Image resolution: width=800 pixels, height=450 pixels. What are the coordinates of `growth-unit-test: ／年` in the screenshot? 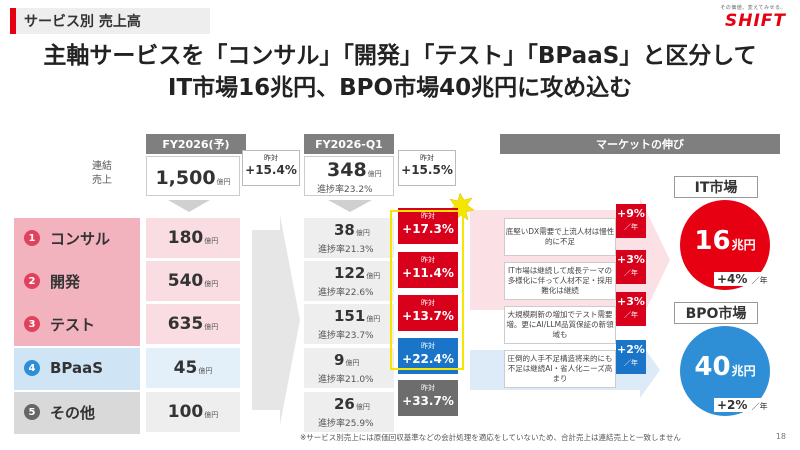 It's located at (631, 315).